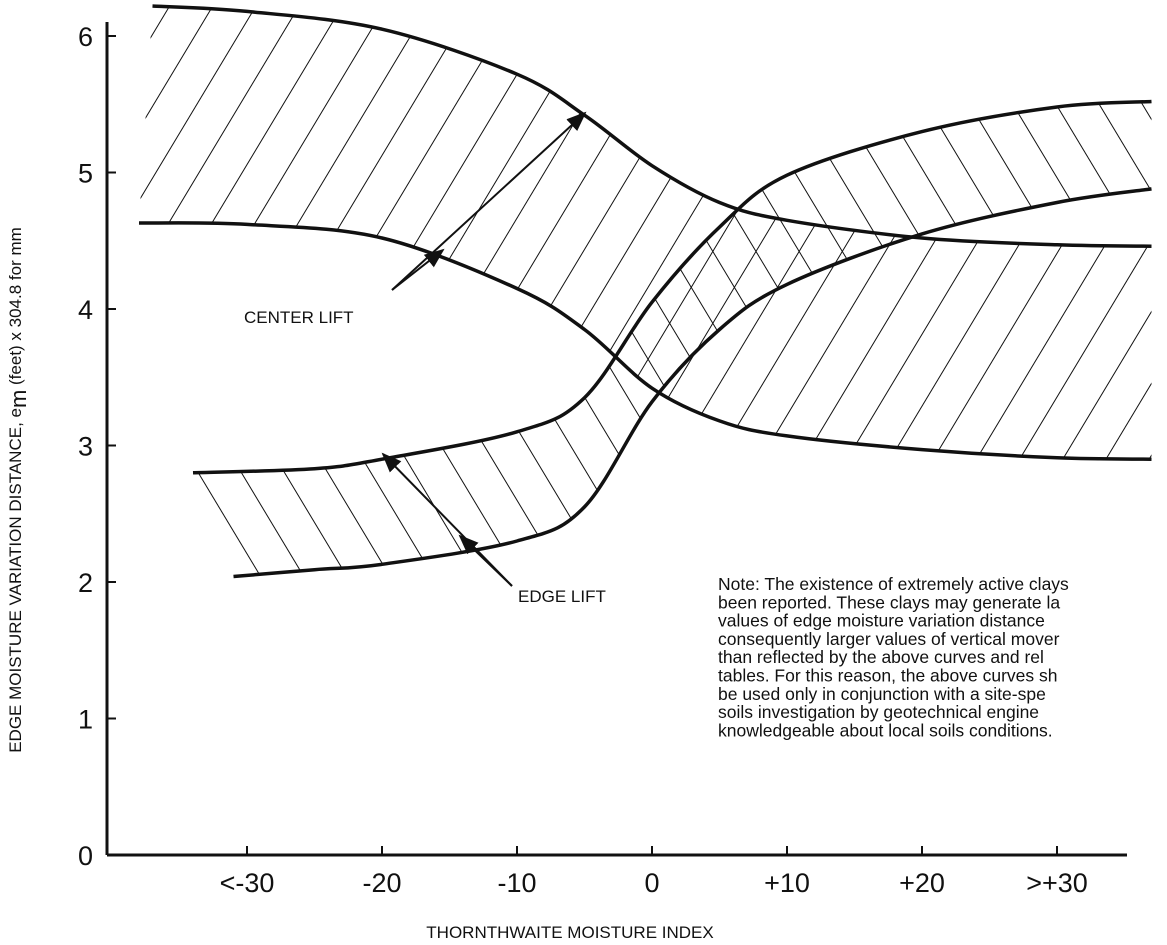 Image resolution: width=1167 pixels, height=945 pixels. What do you see at coordinates (381, 883) in the screenshot?
I see `x-tick-label: -20` at bounding box center [381, 883].